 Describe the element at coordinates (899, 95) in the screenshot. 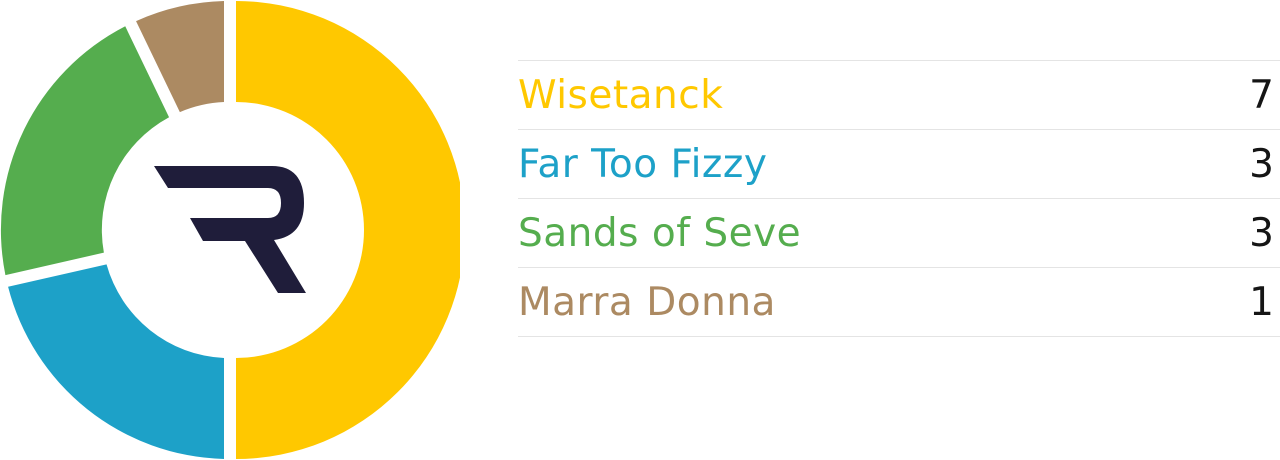

I see `legend-item: Wisetanck 7` at that location.